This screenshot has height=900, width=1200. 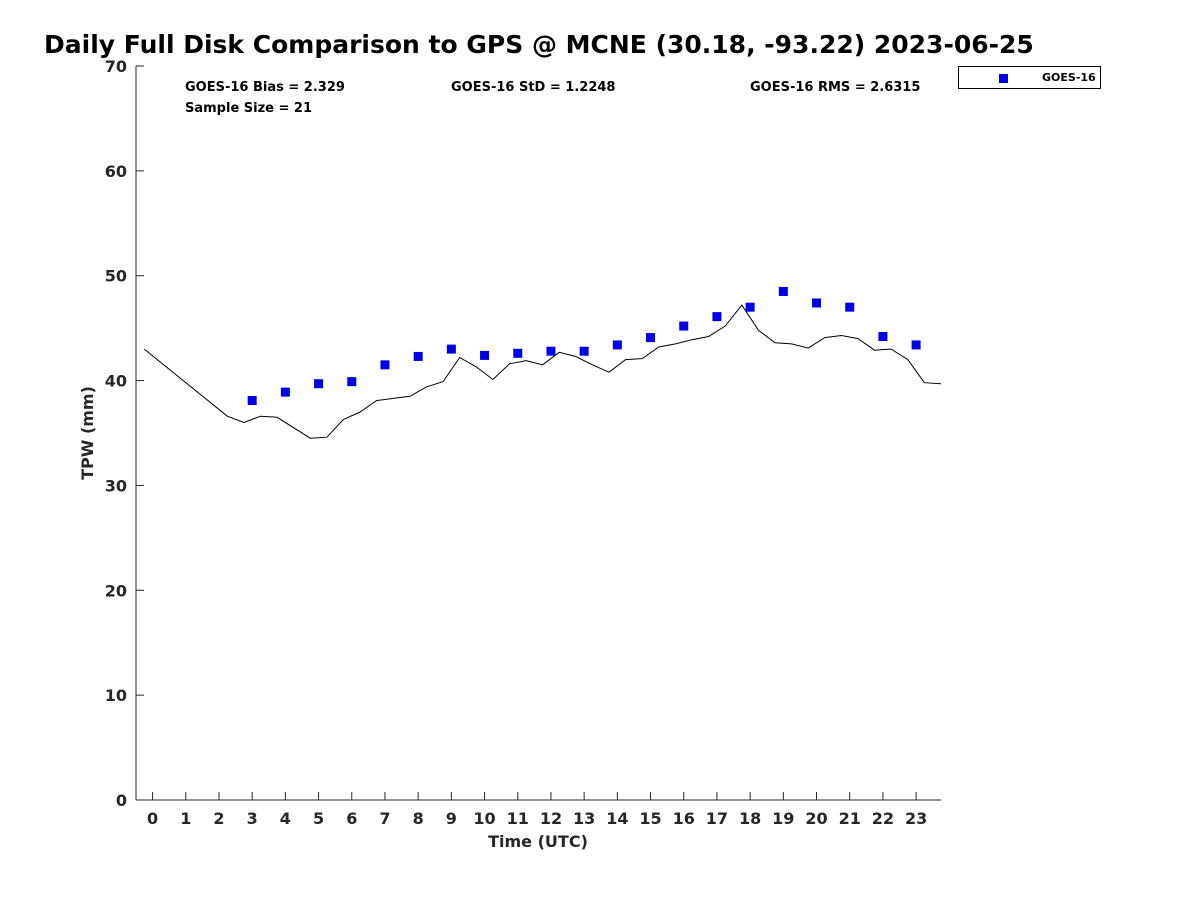 I want to click on sample-size-stat: Sample Size = 21, so click(x=249, y=108).